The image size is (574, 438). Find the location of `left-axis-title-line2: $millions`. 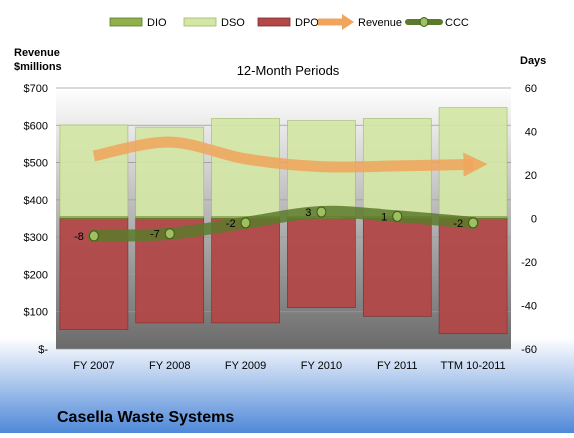

left-axis-title-line2: $millions is located at coordinates (38, 67).